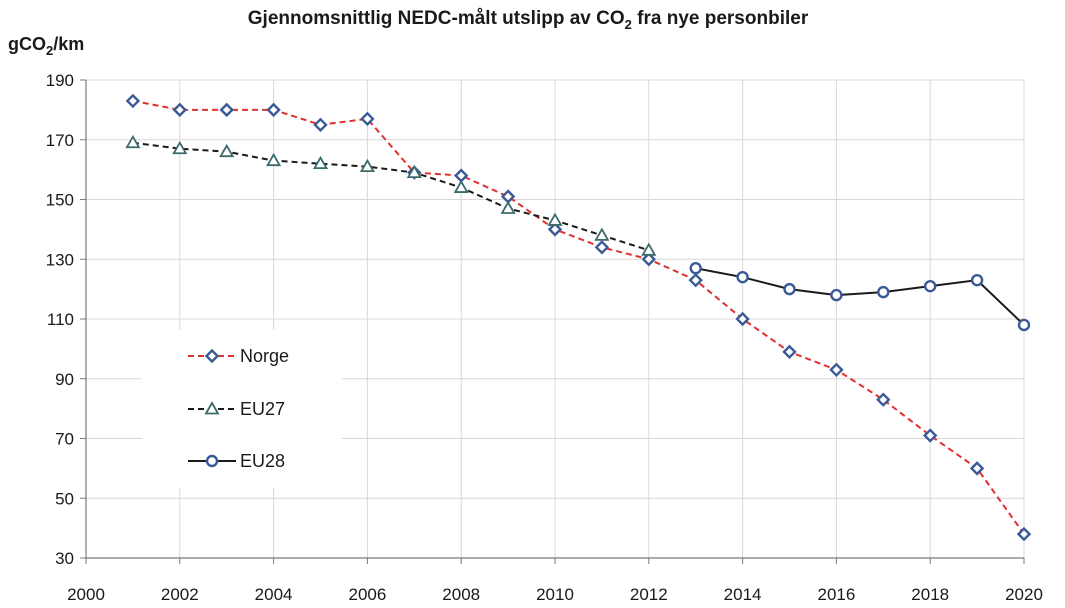 Image resolution: width=1065 pixels, height=608 pixels. I want to click on y-tick-label: 150, so click(60, 200).